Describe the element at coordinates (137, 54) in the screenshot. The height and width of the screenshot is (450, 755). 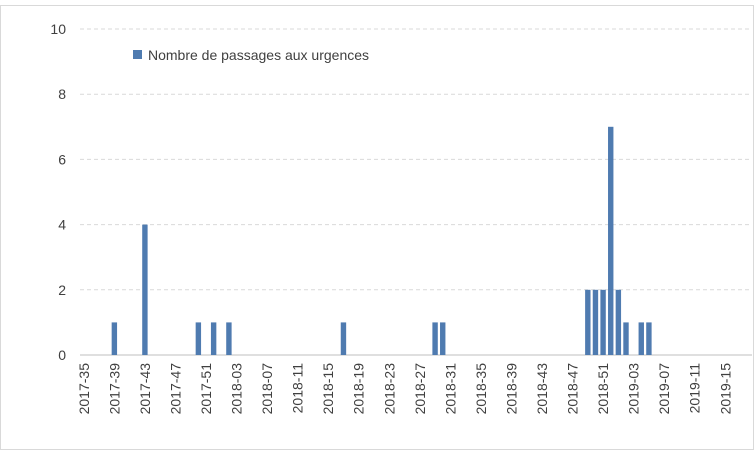
I see `legend-swatch` at that location.